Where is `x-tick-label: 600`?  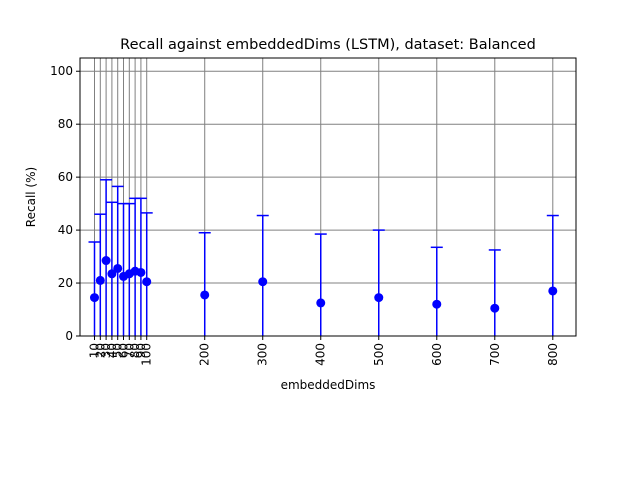 x-tick-label: 600 is located at coordinates (437, 354).